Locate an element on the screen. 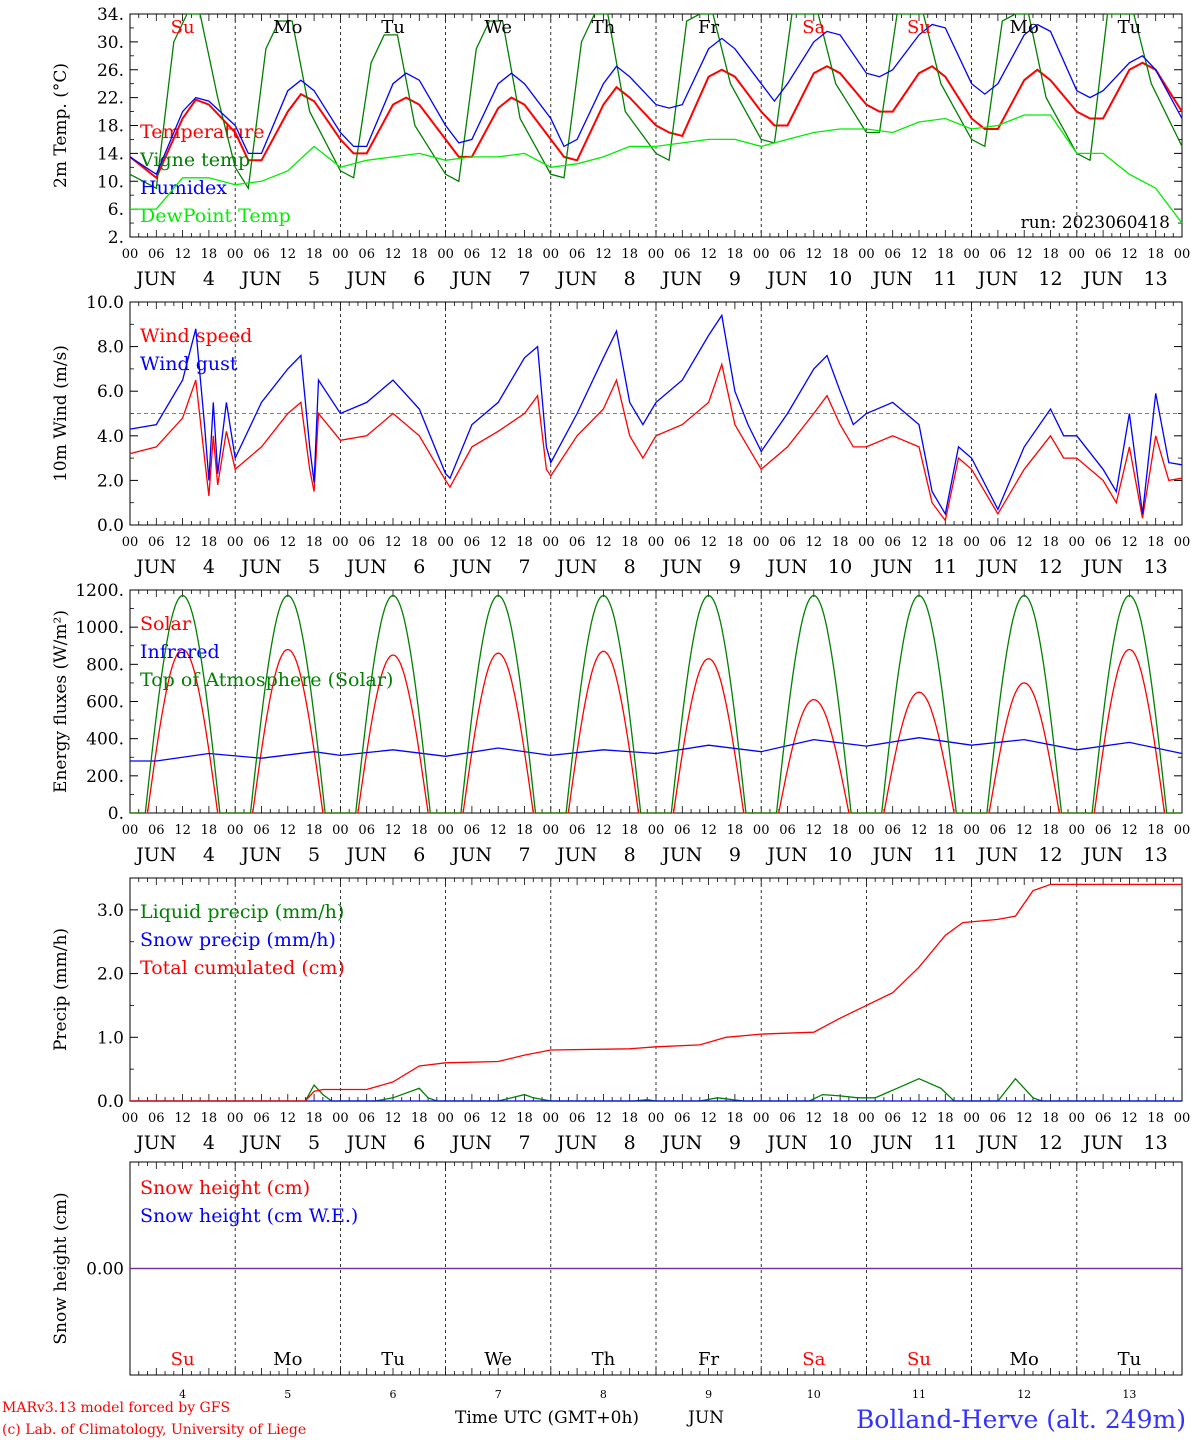  day-number-label: 5 is located at coordinates (287, 1394).